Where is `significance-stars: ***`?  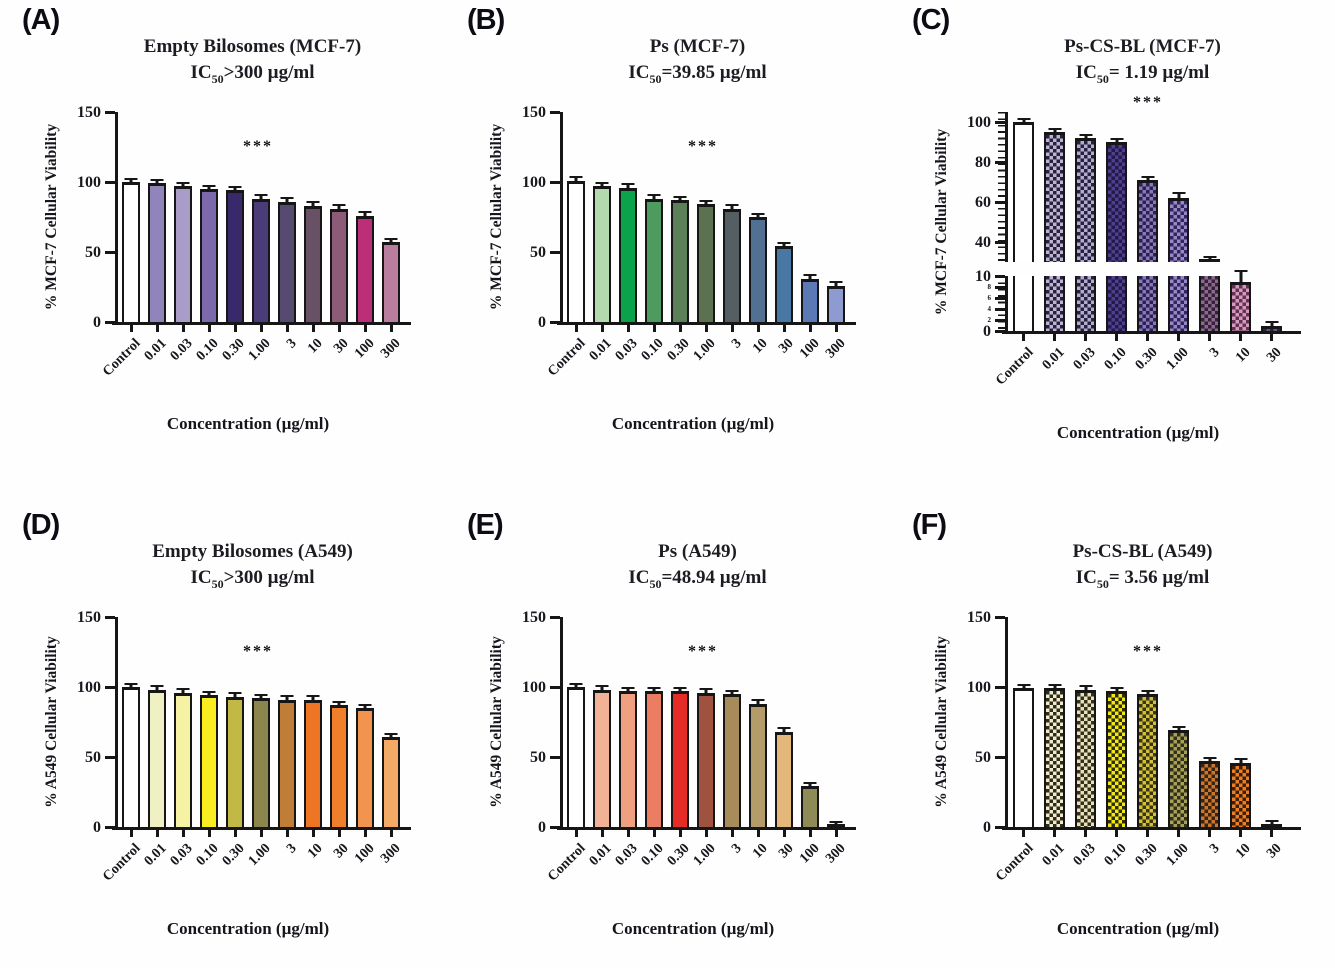 significance-stars: *** is located at coordinates (703, 651).